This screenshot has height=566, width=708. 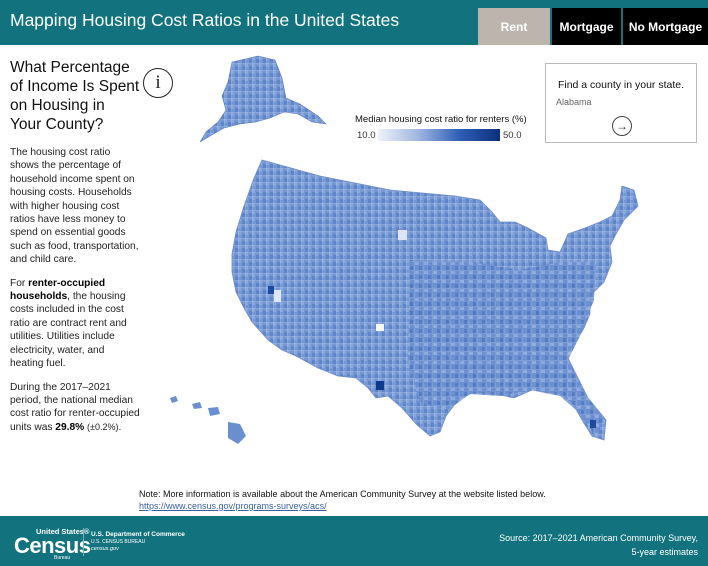 What do you see at coordinates (118, 542) in the screenshot?
I see `dept-line-2: U.S. CENSUS BUREAU` at bounding box center [118, 542].